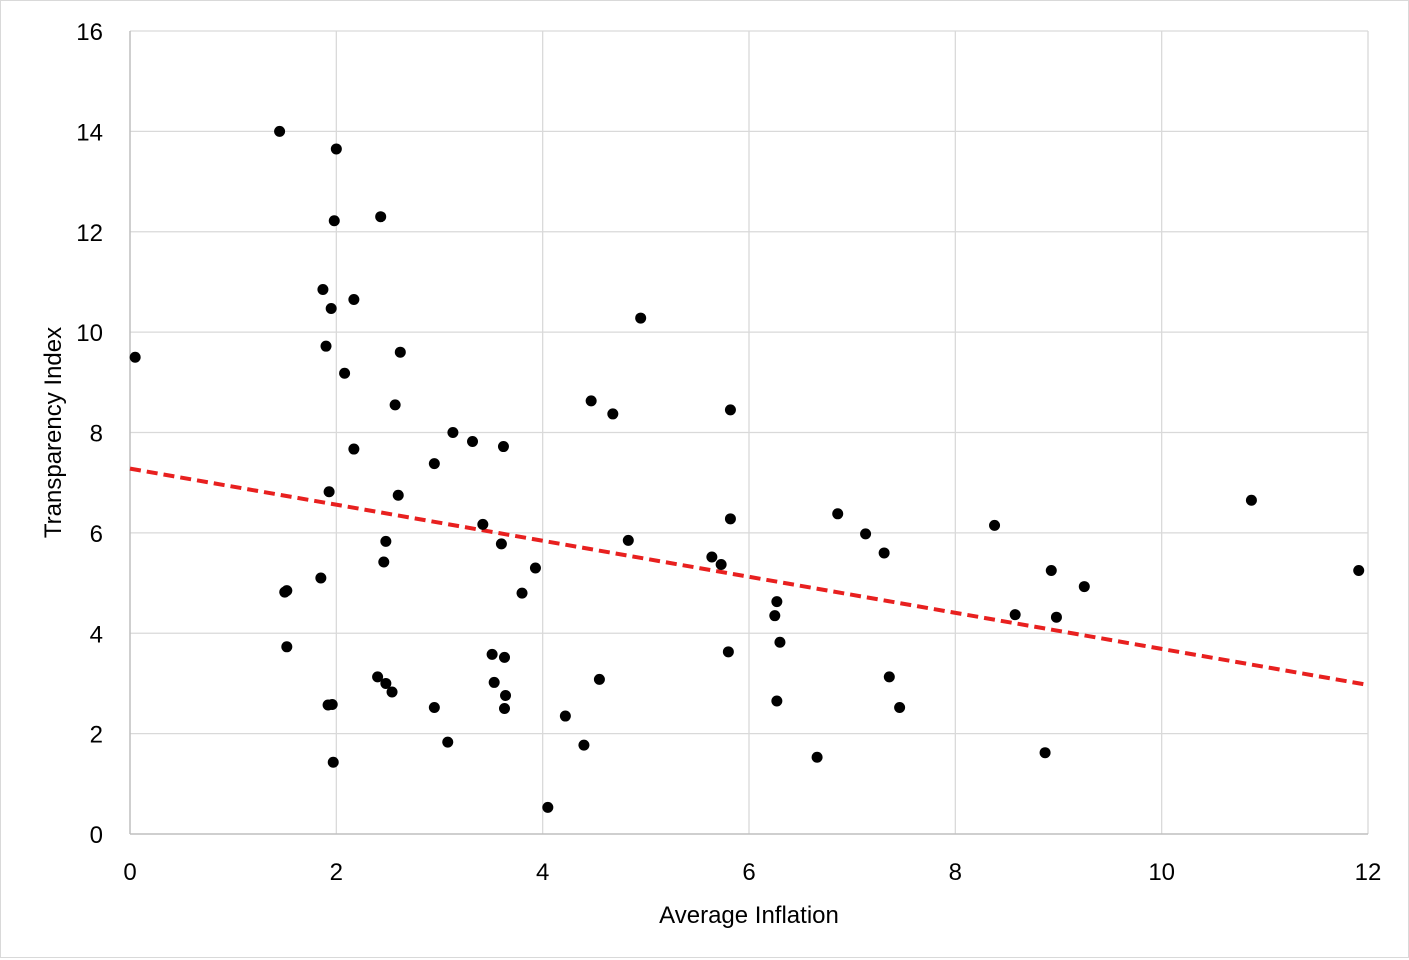 The height and width of the screenshot is (960, 1409). I want to click on y-tick-label: 6, so click(96, 534).